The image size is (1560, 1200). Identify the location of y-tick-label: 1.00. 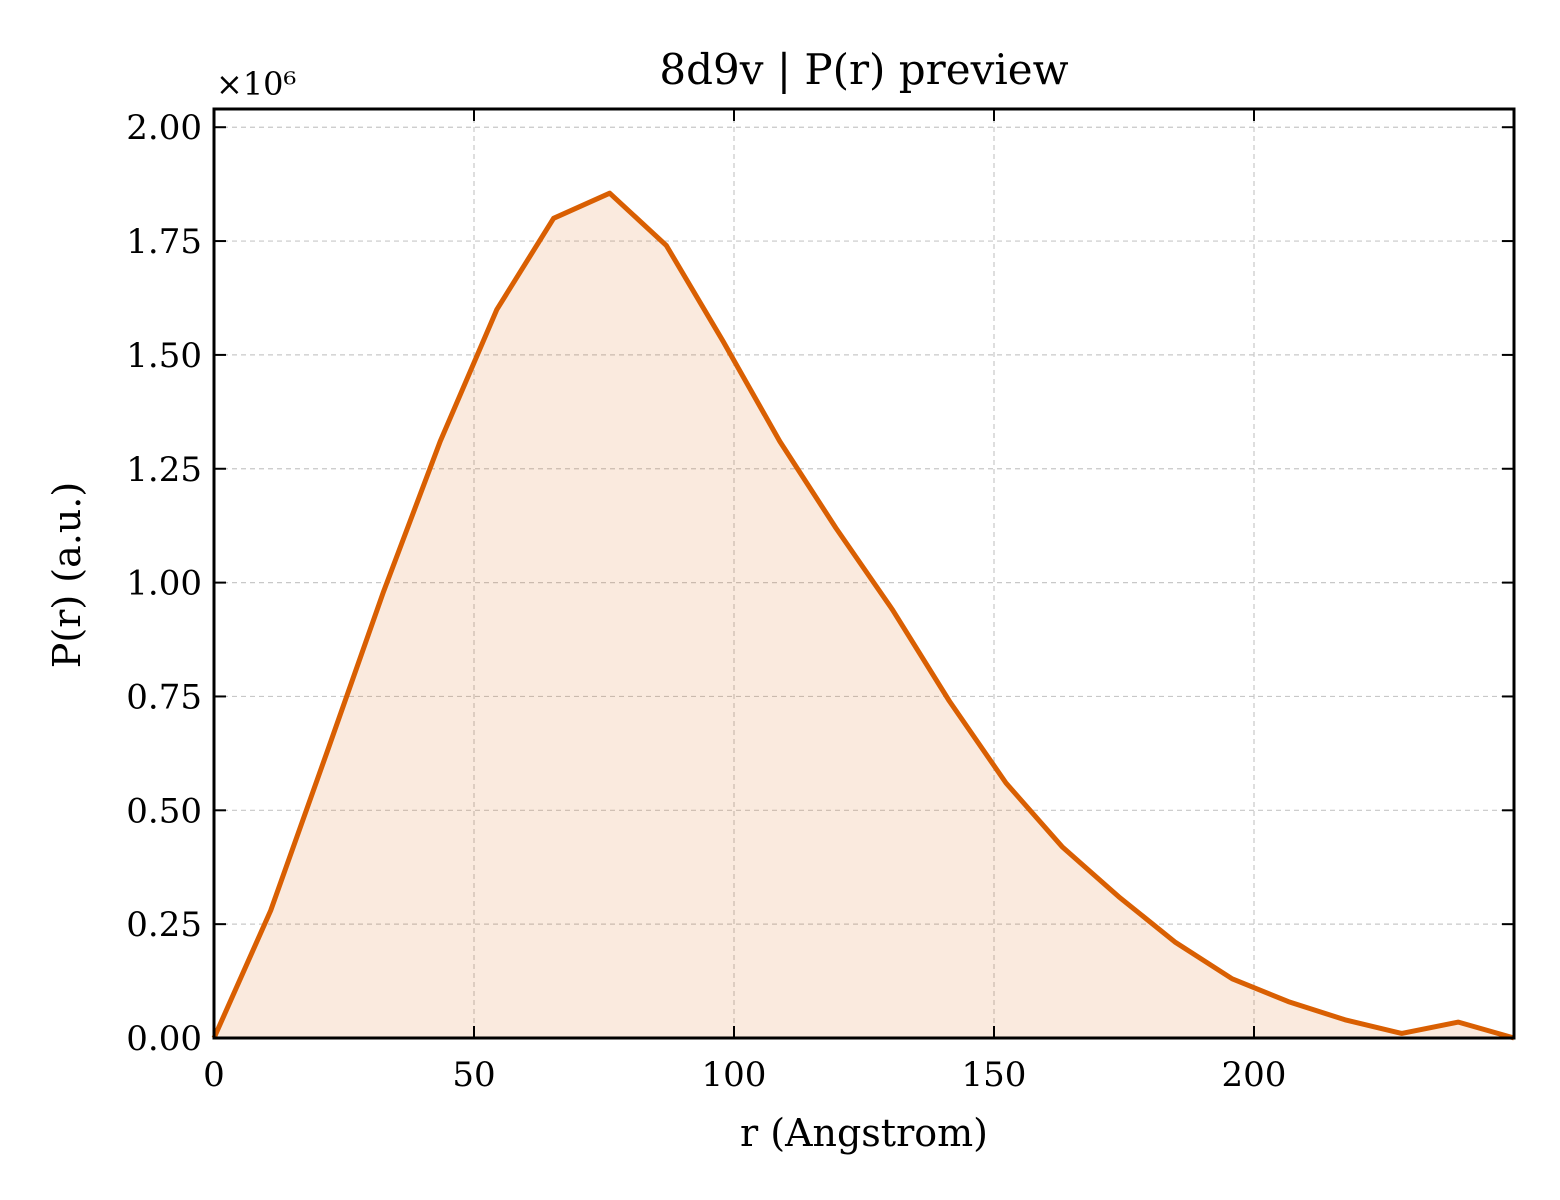
(164, 584).